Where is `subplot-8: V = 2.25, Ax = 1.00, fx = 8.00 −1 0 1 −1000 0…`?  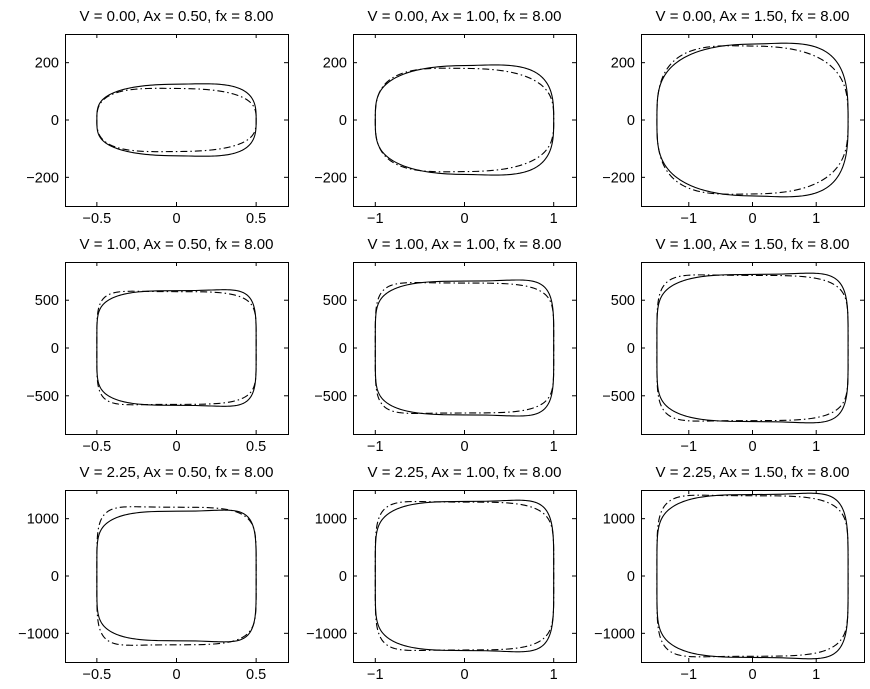 subplot-8: V = 2.25, Ax = 1.00, fx = 8.00 −1 0 1 −1000 0… is located at coordinates (441, 573).